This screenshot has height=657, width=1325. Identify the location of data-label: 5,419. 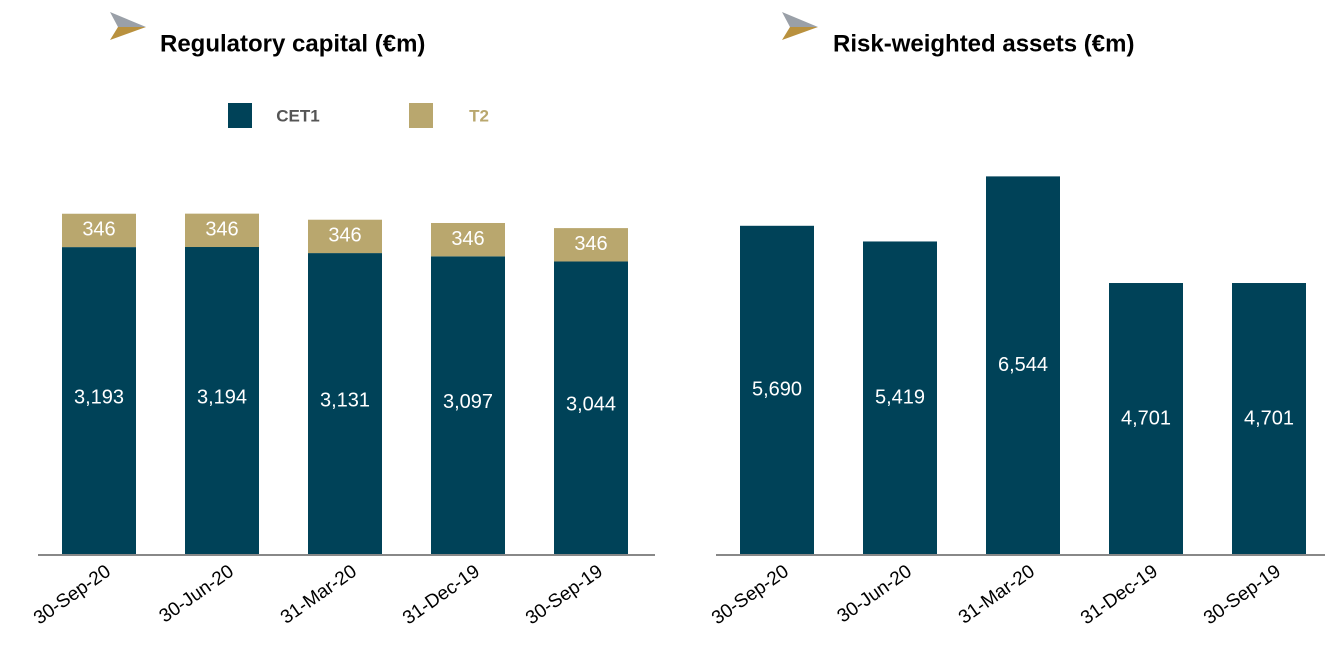
(900, 398).